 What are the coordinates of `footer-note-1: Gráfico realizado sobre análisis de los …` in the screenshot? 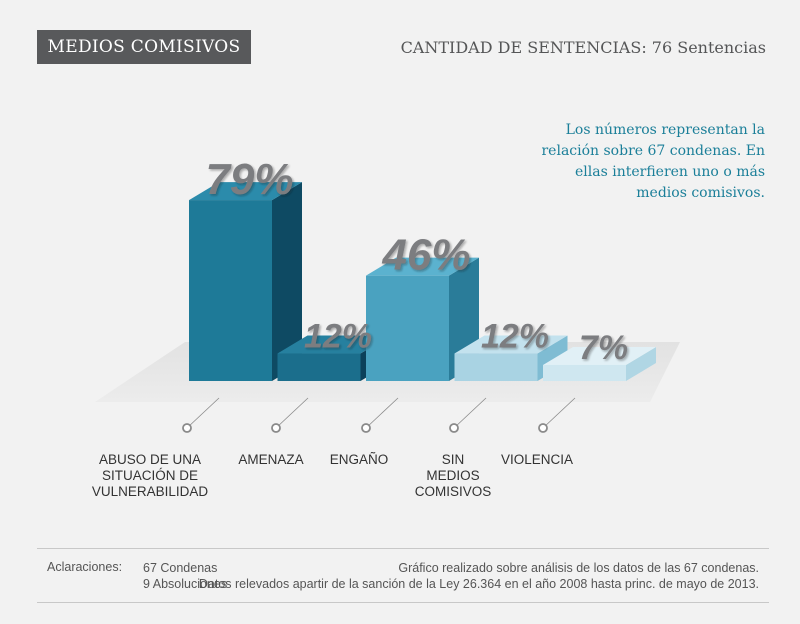 It's located at (578, 568).